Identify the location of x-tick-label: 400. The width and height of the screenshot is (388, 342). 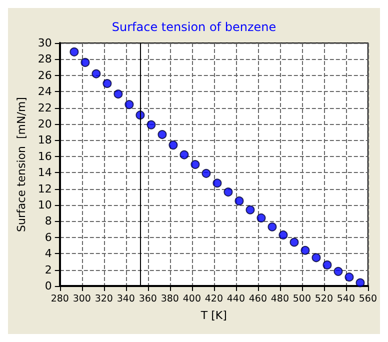
(191, 299).